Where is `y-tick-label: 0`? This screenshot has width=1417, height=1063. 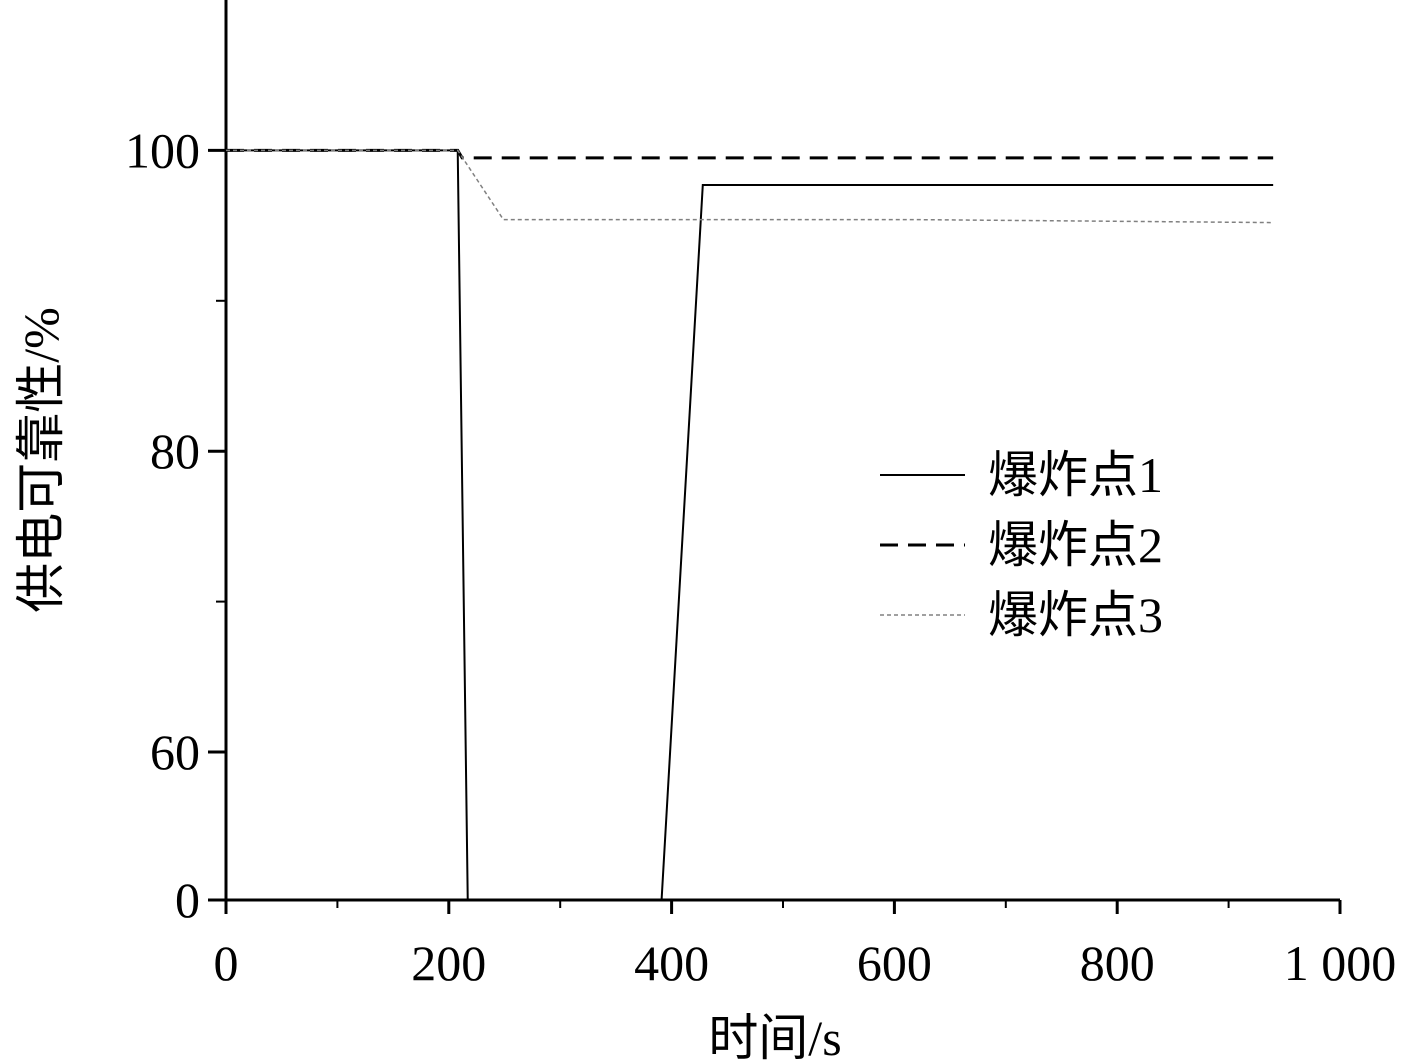 y-tick-label: 0 is located at coordinates (187, 900).